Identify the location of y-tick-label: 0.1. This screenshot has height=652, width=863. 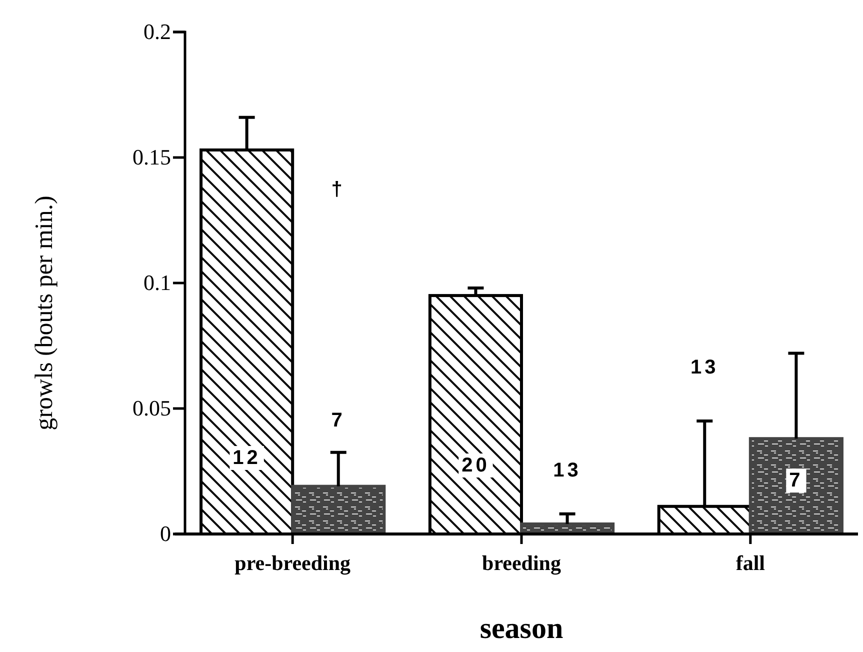
(157, 283).